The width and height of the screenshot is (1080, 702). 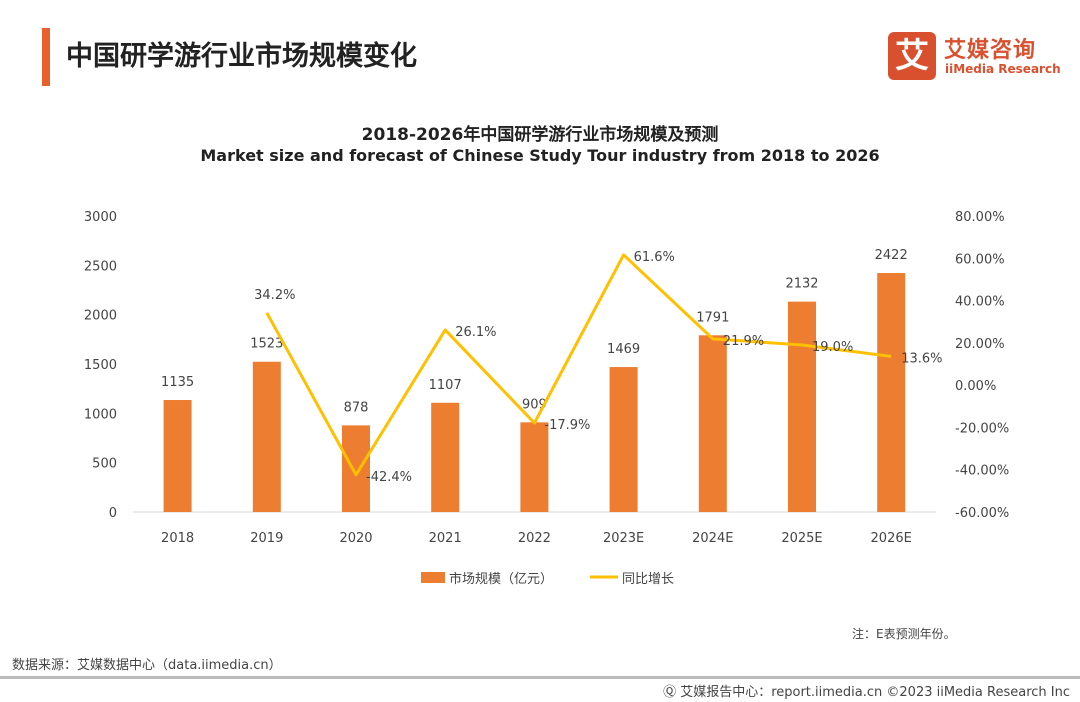 What do you see at coordinates (540, 677) in the screenshot?
I see `footer-divider` at bounding box center [540, 677].